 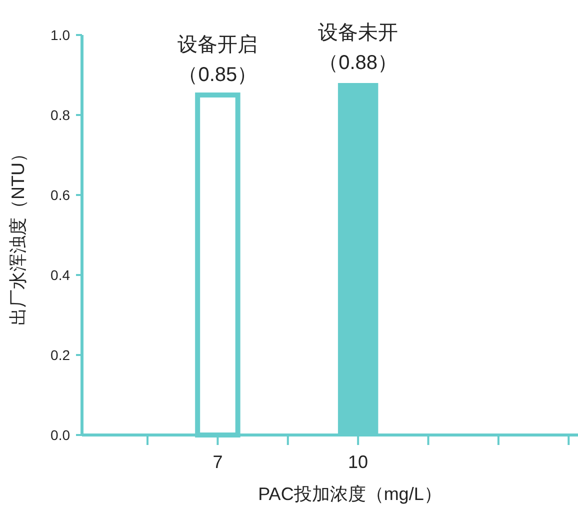 What do you see at coordinates (60, 275) in the screenshot?
I see `y-tick-label: 0.4` at bounding box center [60, 275].